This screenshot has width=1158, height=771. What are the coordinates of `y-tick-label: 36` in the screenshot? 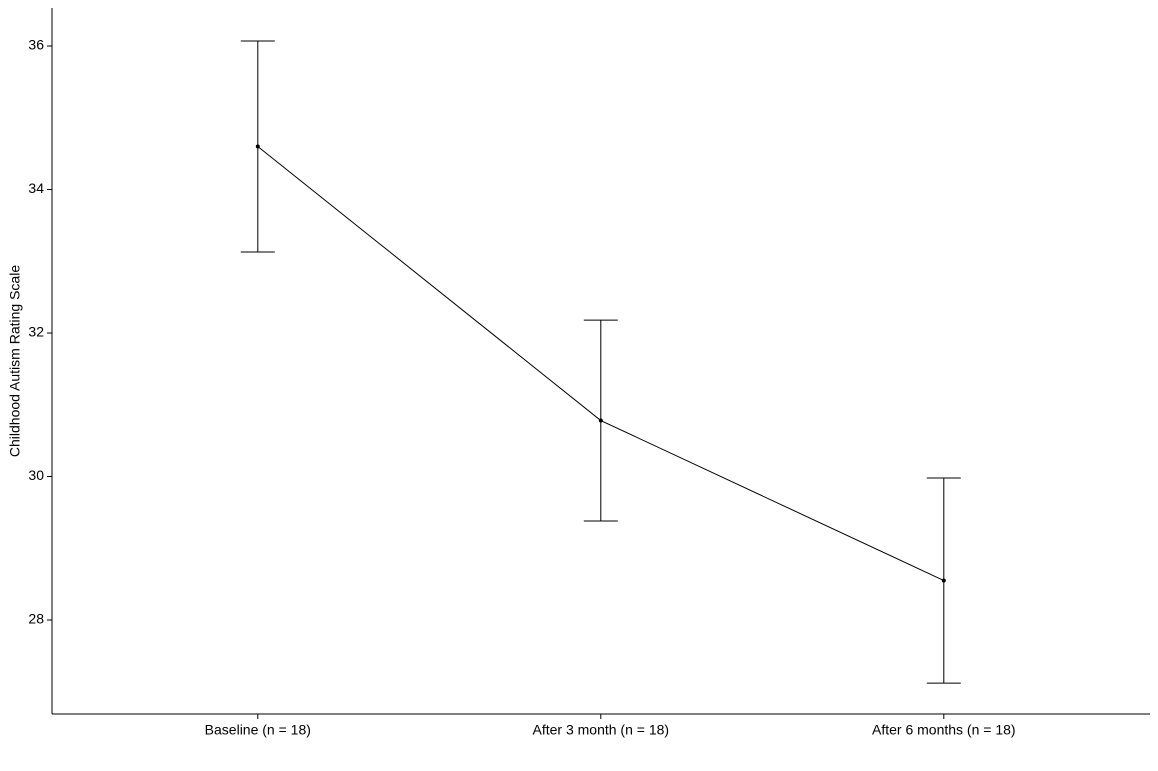 It's located at (36, 45).